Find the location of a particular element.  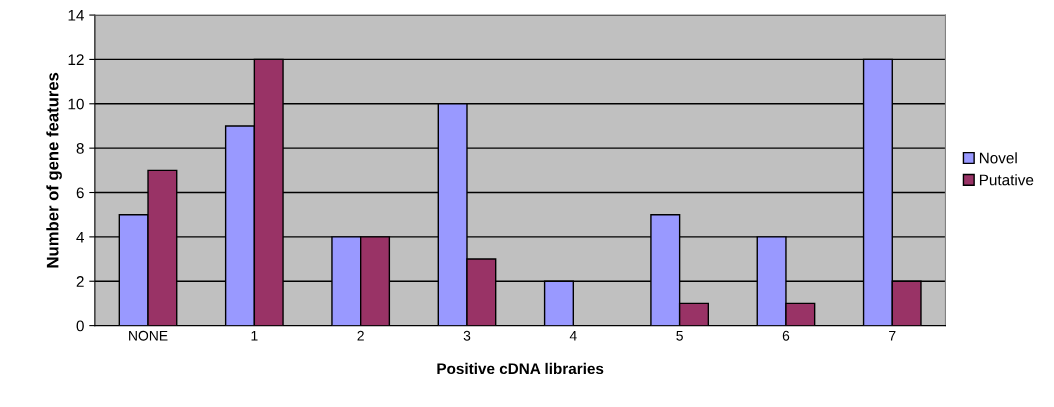

y-tick-label: 6 is located at coordinates (80, 193).